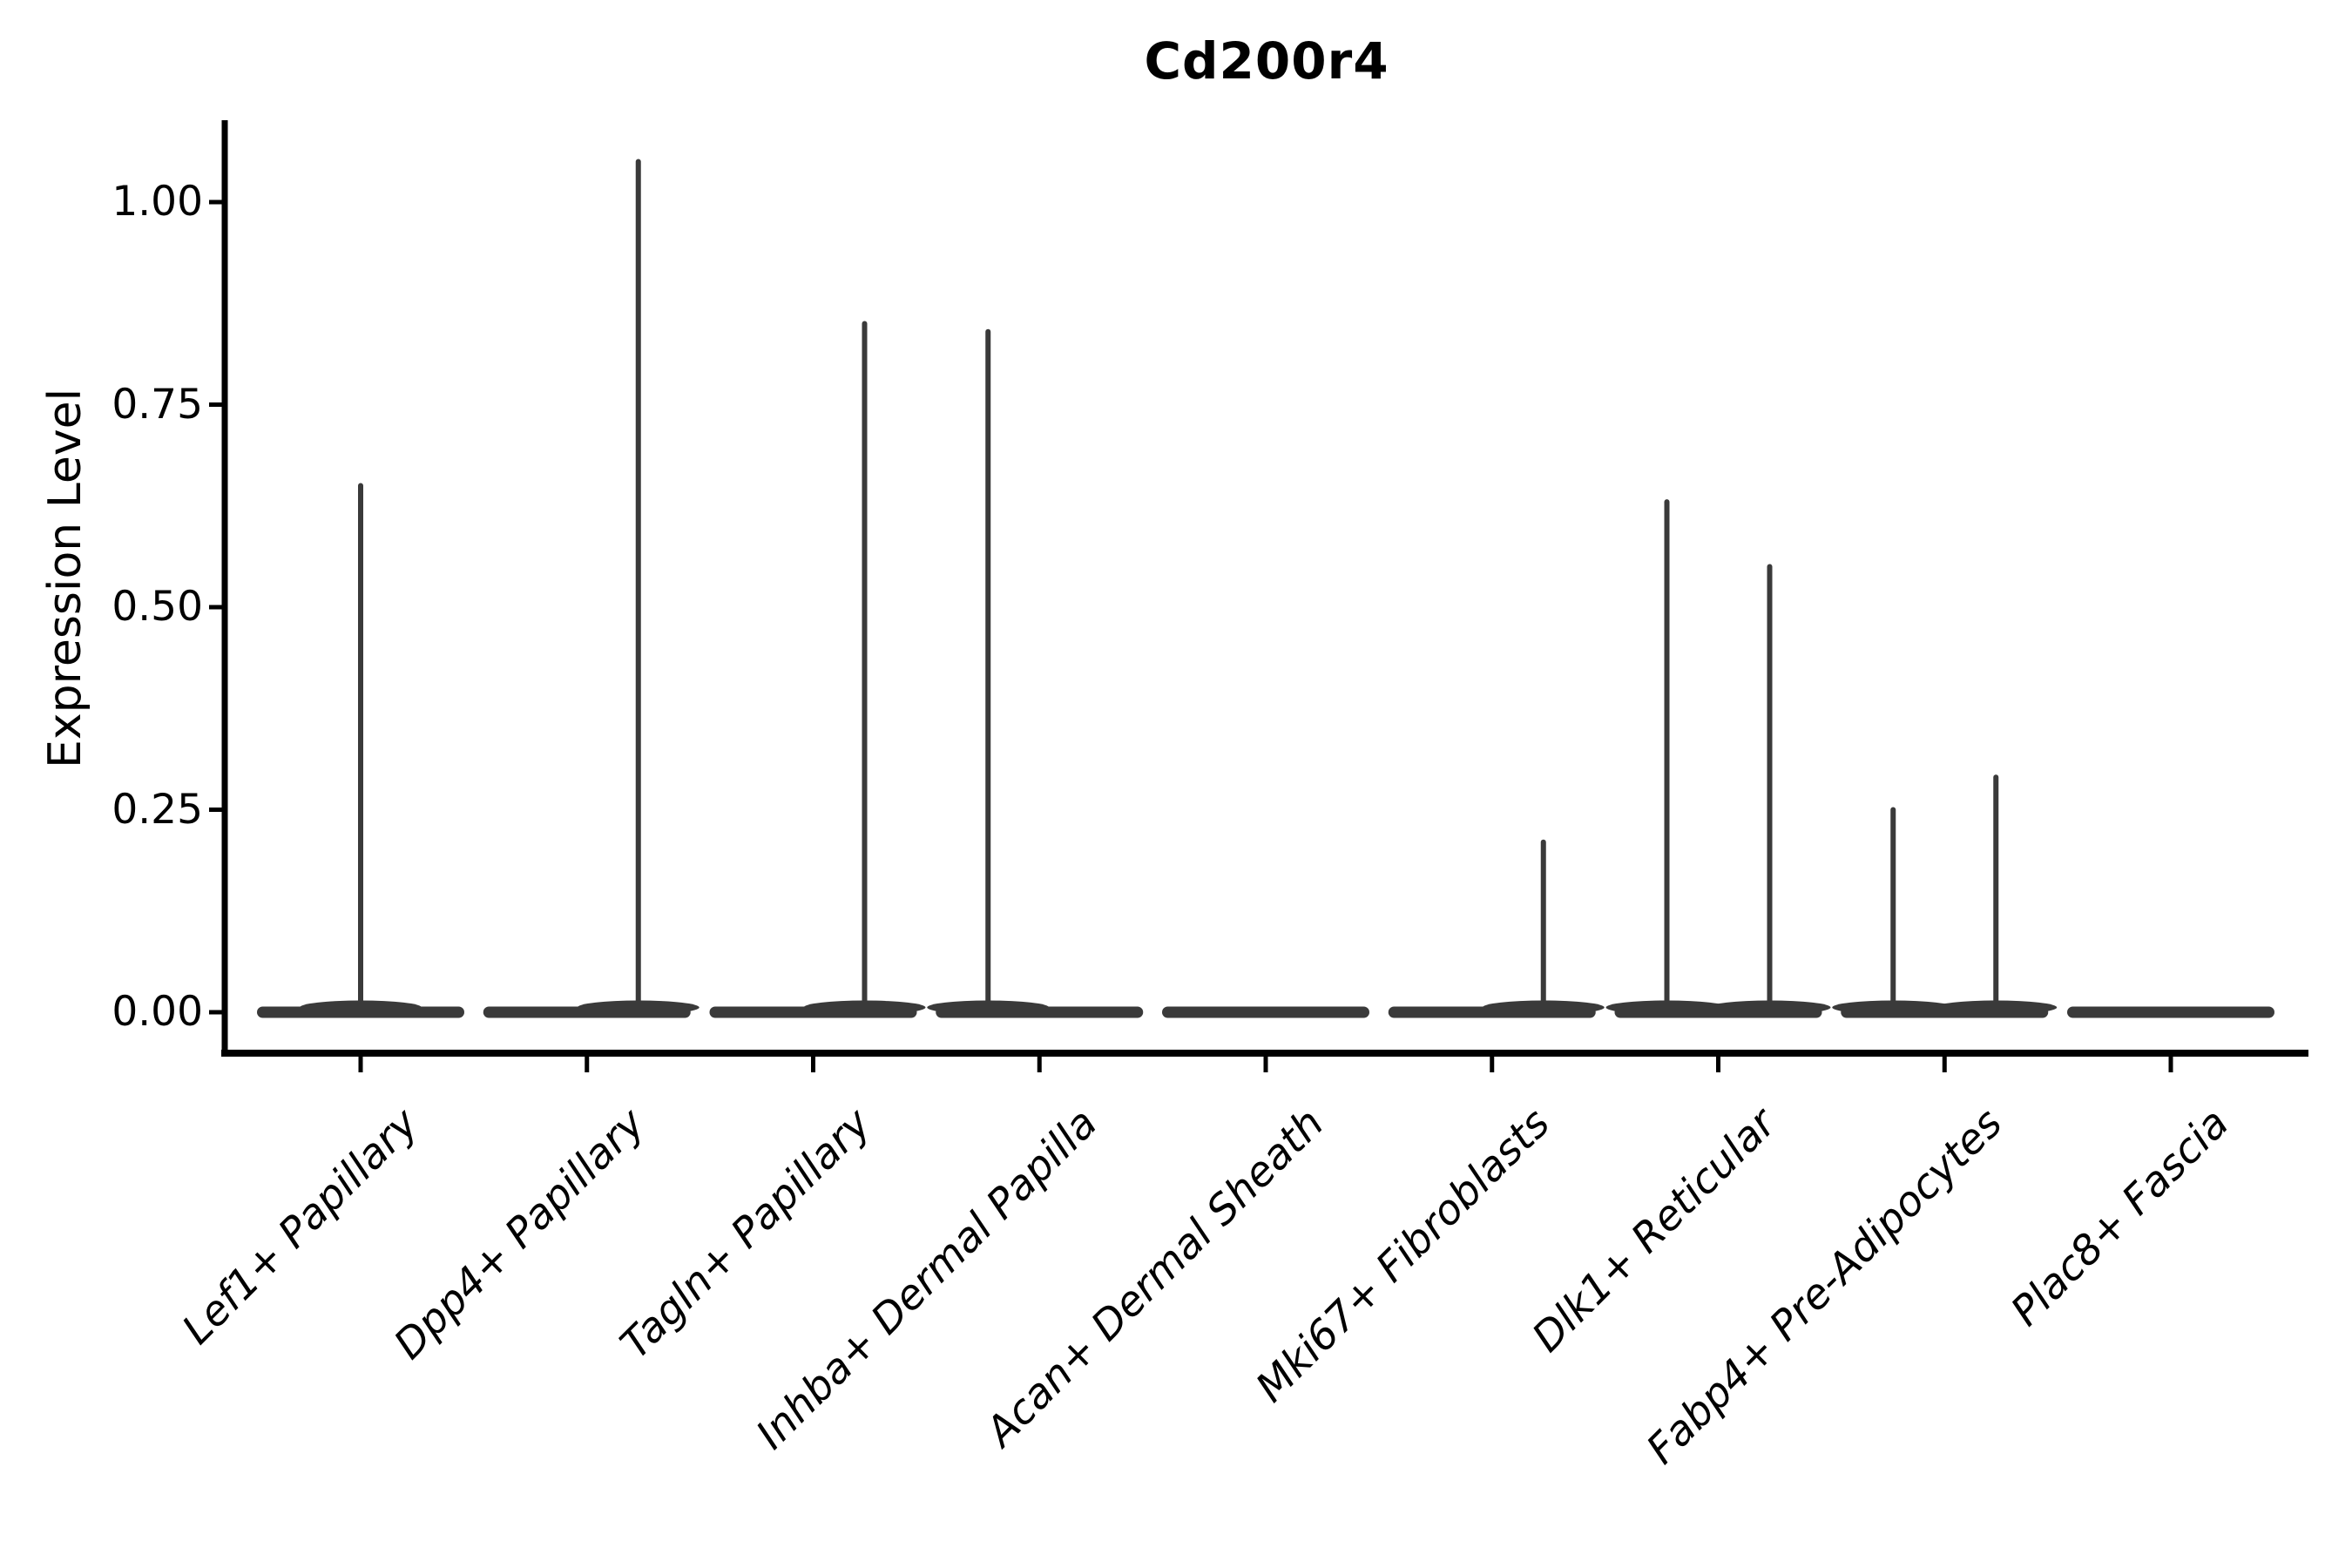 This screenshot has width=2352, height=1568. Describe the element at coordinates (65, 578) in the screenshot. I see `y-axis-title: Expression Level` at that location.